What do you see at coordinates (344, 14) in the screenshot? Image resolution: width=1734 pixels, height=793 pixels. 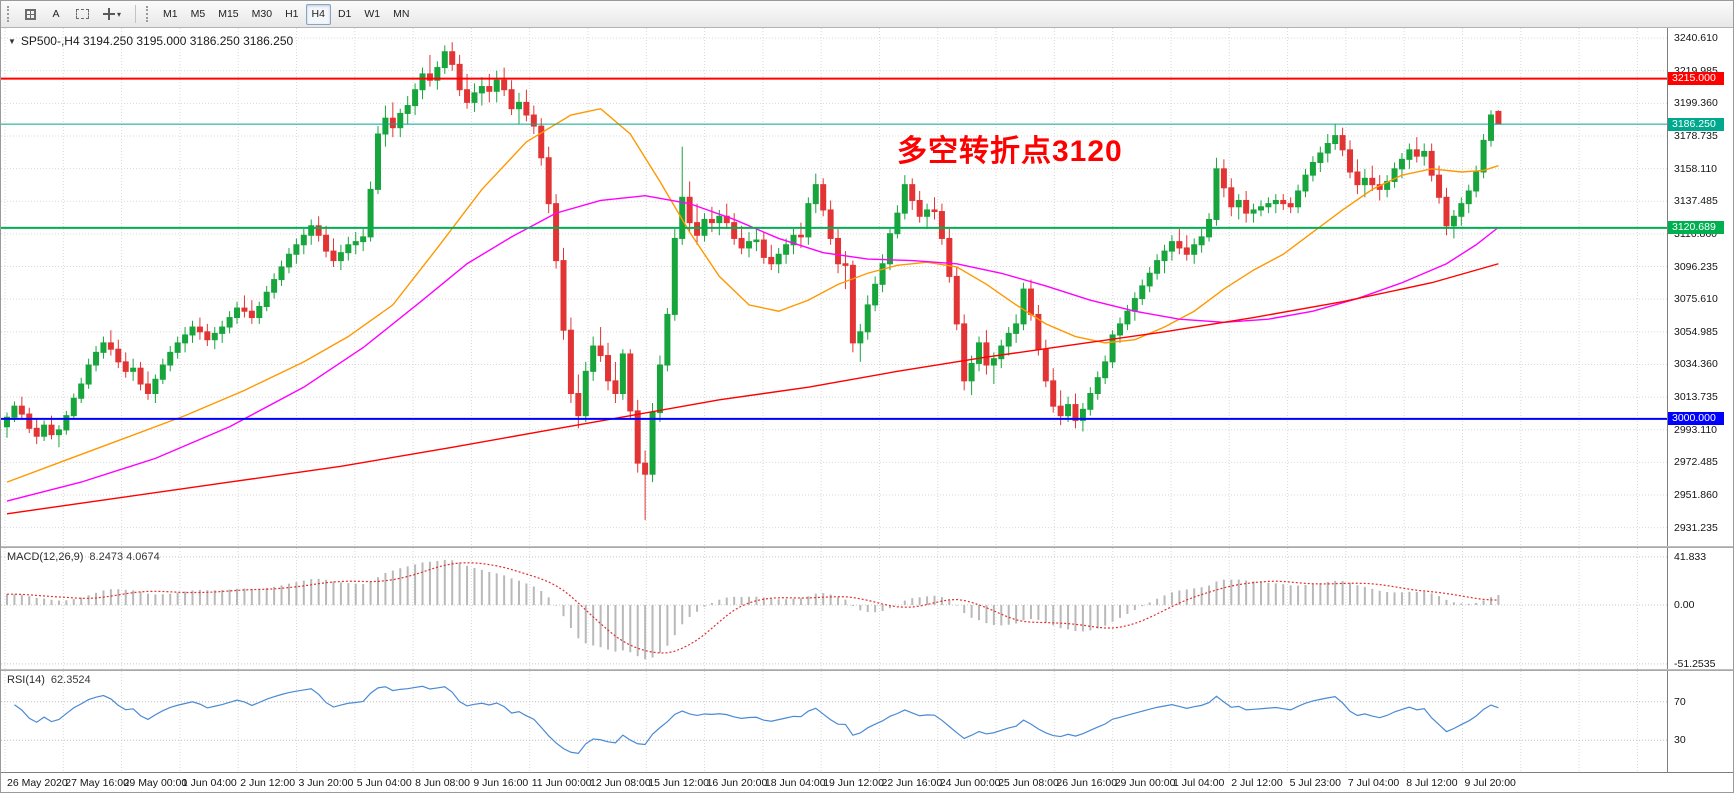 I see `timeframe-button-d1: D1` at bounding box center [344, 14].